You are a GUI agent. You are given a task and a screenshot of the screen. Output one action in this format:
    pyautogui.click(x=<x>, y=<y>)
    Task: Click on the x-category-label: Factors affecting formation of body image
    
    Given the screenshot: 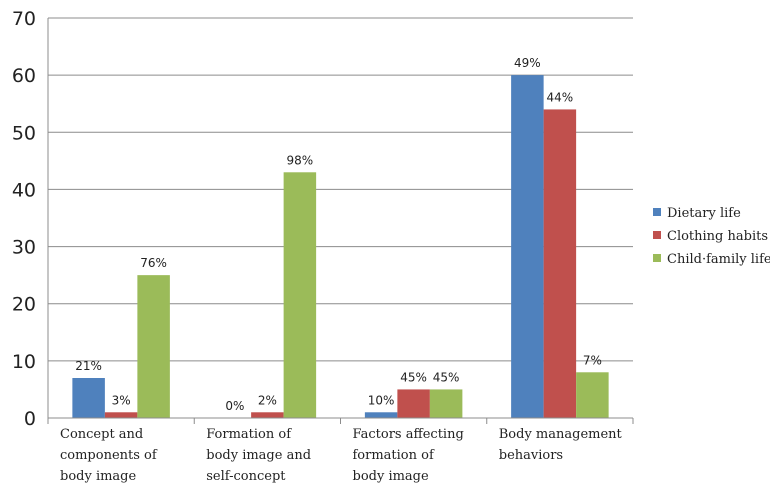 What is the action you would take?
    pyautogui.click(x=408, y=455)
    